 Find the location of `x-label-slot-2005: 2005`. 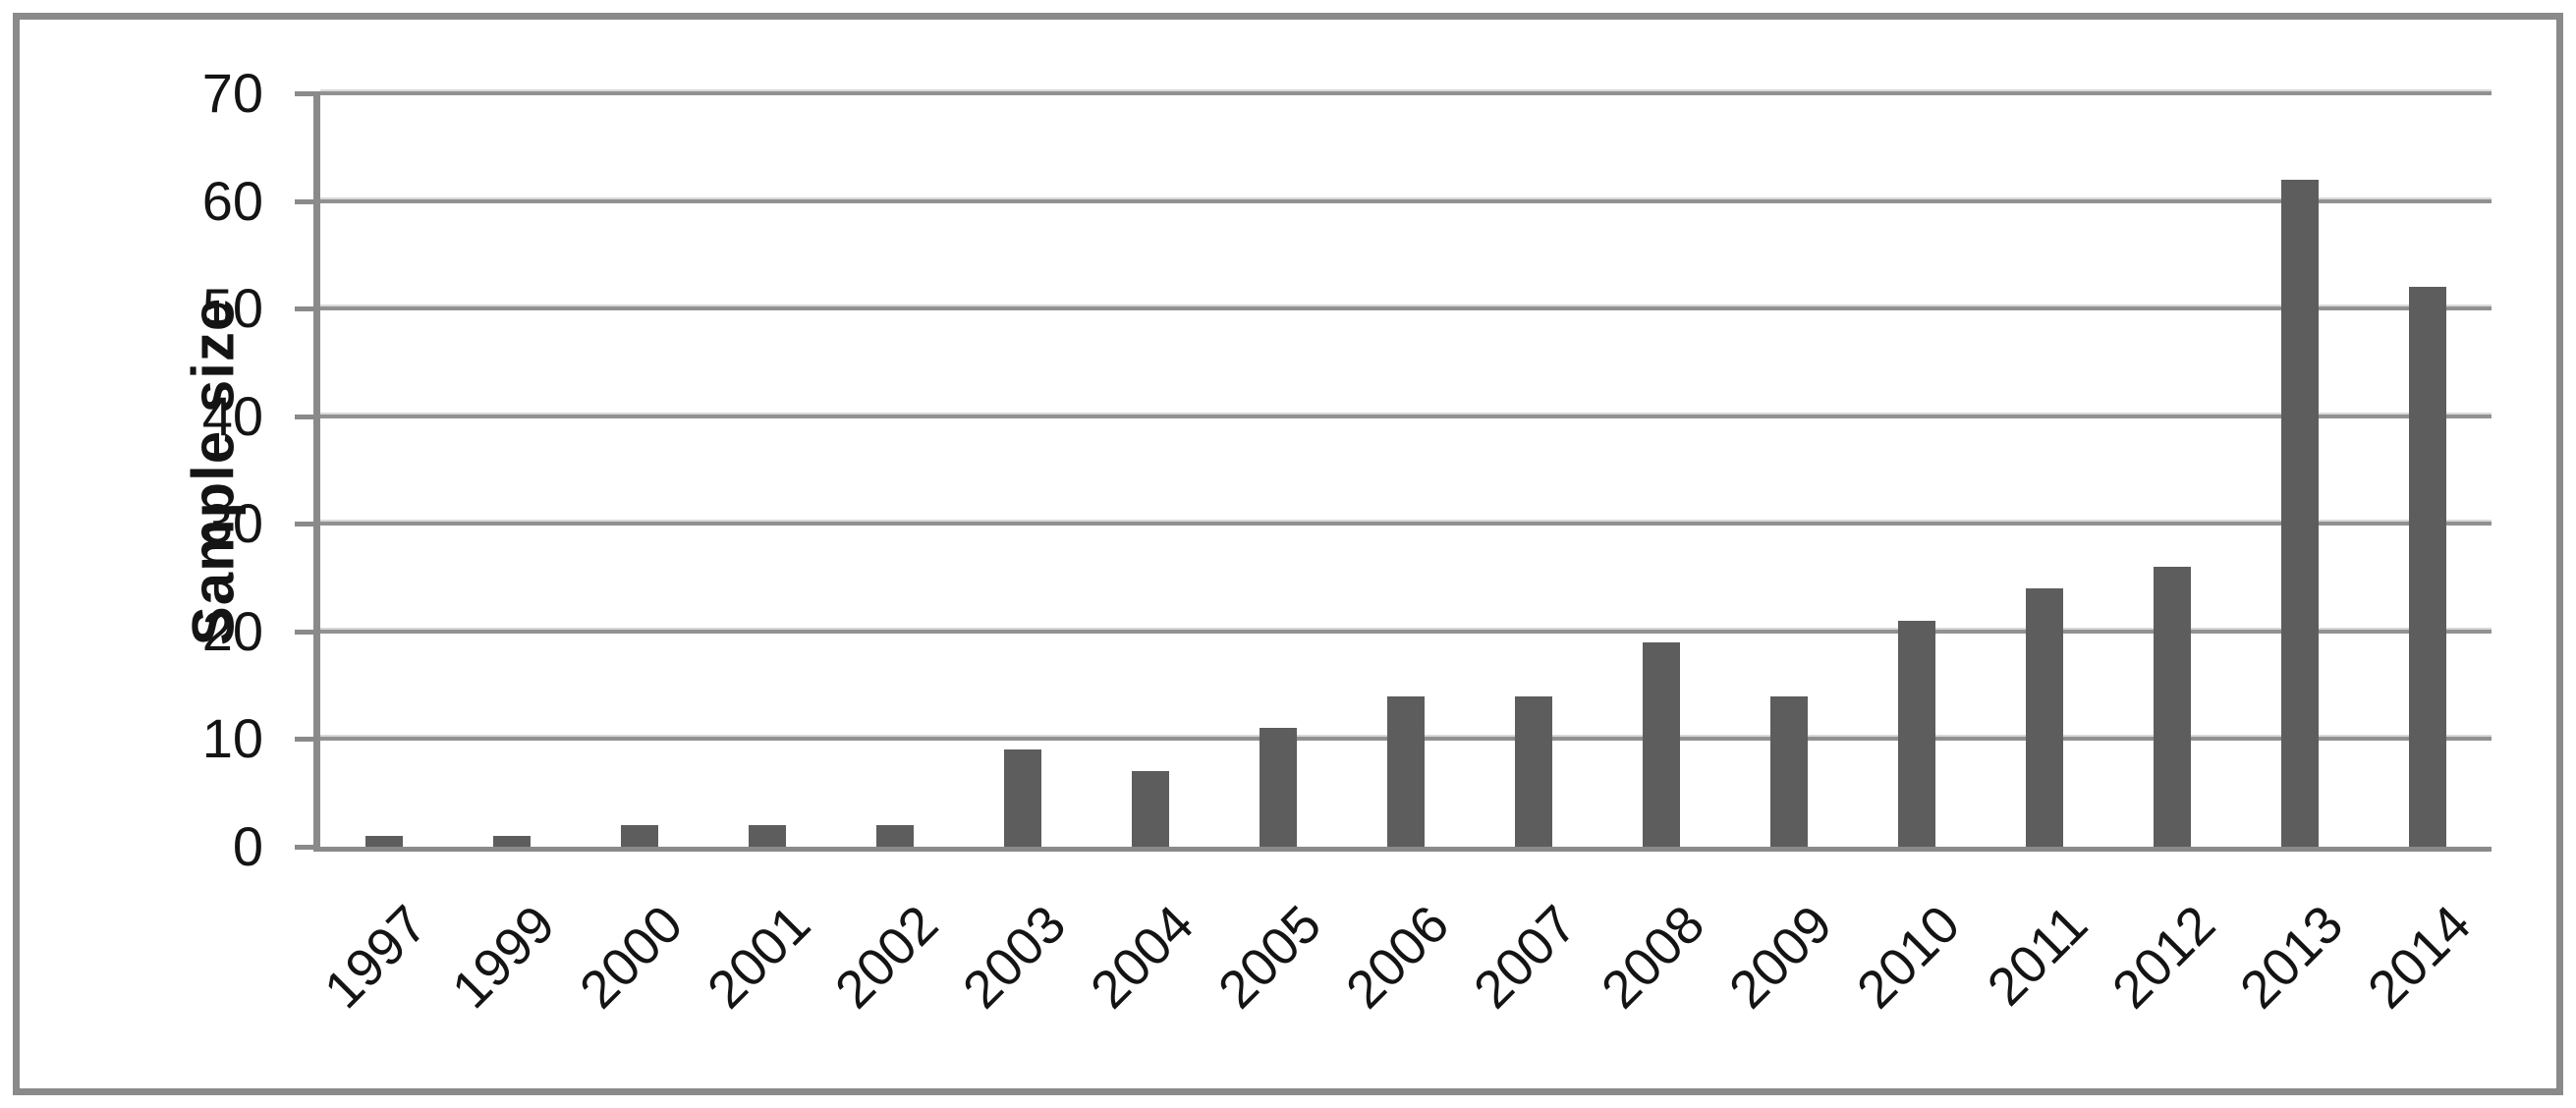

x-label-slot-2005: 2005 is located at coordinates (1274, 960).